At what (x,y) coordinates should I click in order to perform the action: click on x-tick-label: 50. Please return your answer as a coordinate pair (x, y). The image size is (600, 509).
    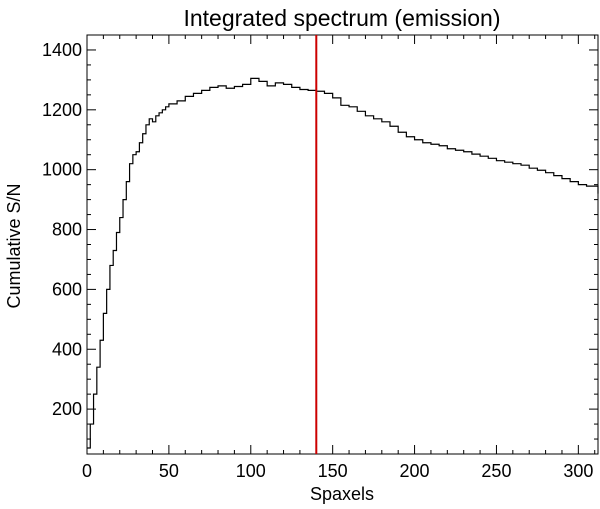
    Looking at the image, I should click on (169, 471).